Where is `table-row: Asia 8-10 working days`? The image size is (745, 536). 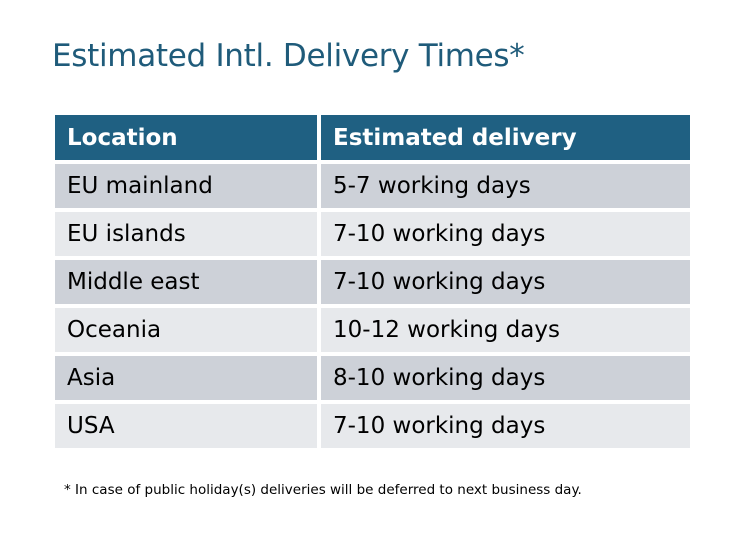
table-row: Asia 8-10 working days is located at coordinates (372, 378).